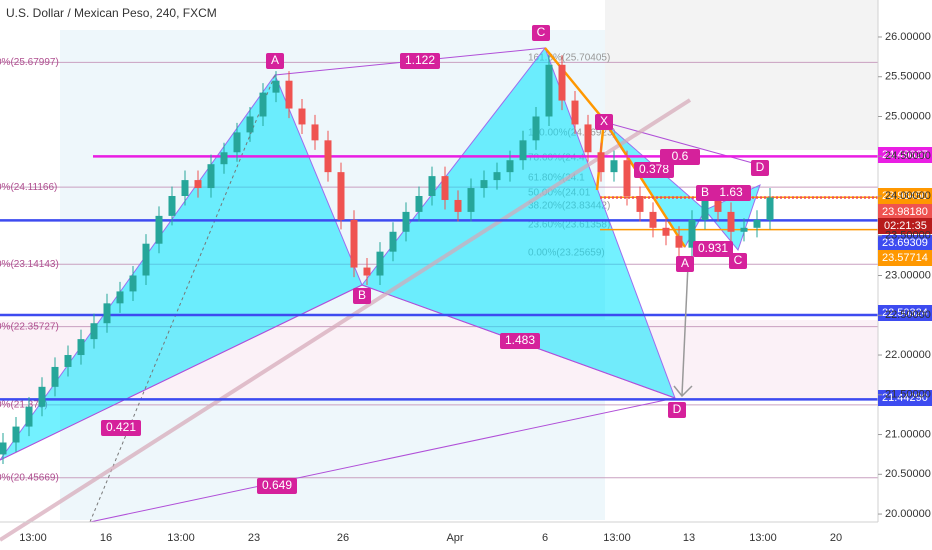 Image resolution: width=932 pixels, height=550 pixels. I want to click on pattern-point: D, so click(760, 167).